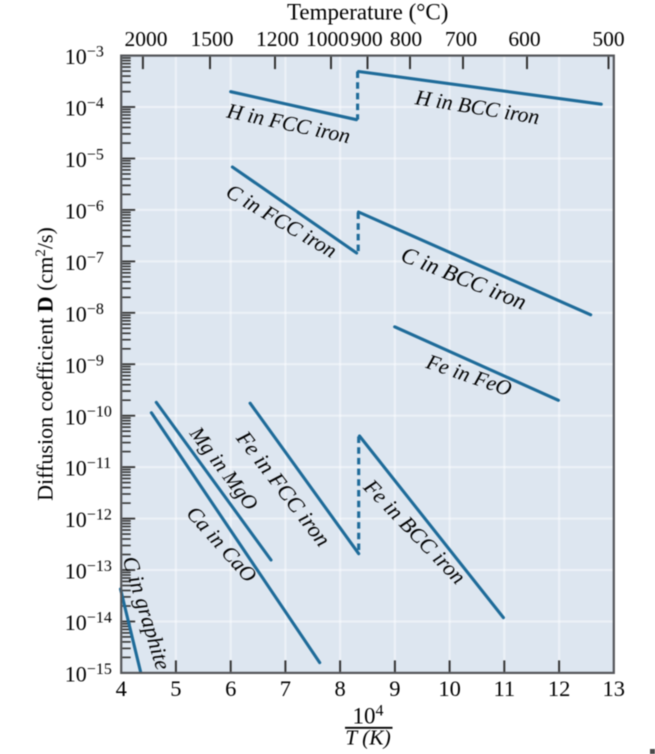  I want to click on svg-text: 700, so click(461, 39).